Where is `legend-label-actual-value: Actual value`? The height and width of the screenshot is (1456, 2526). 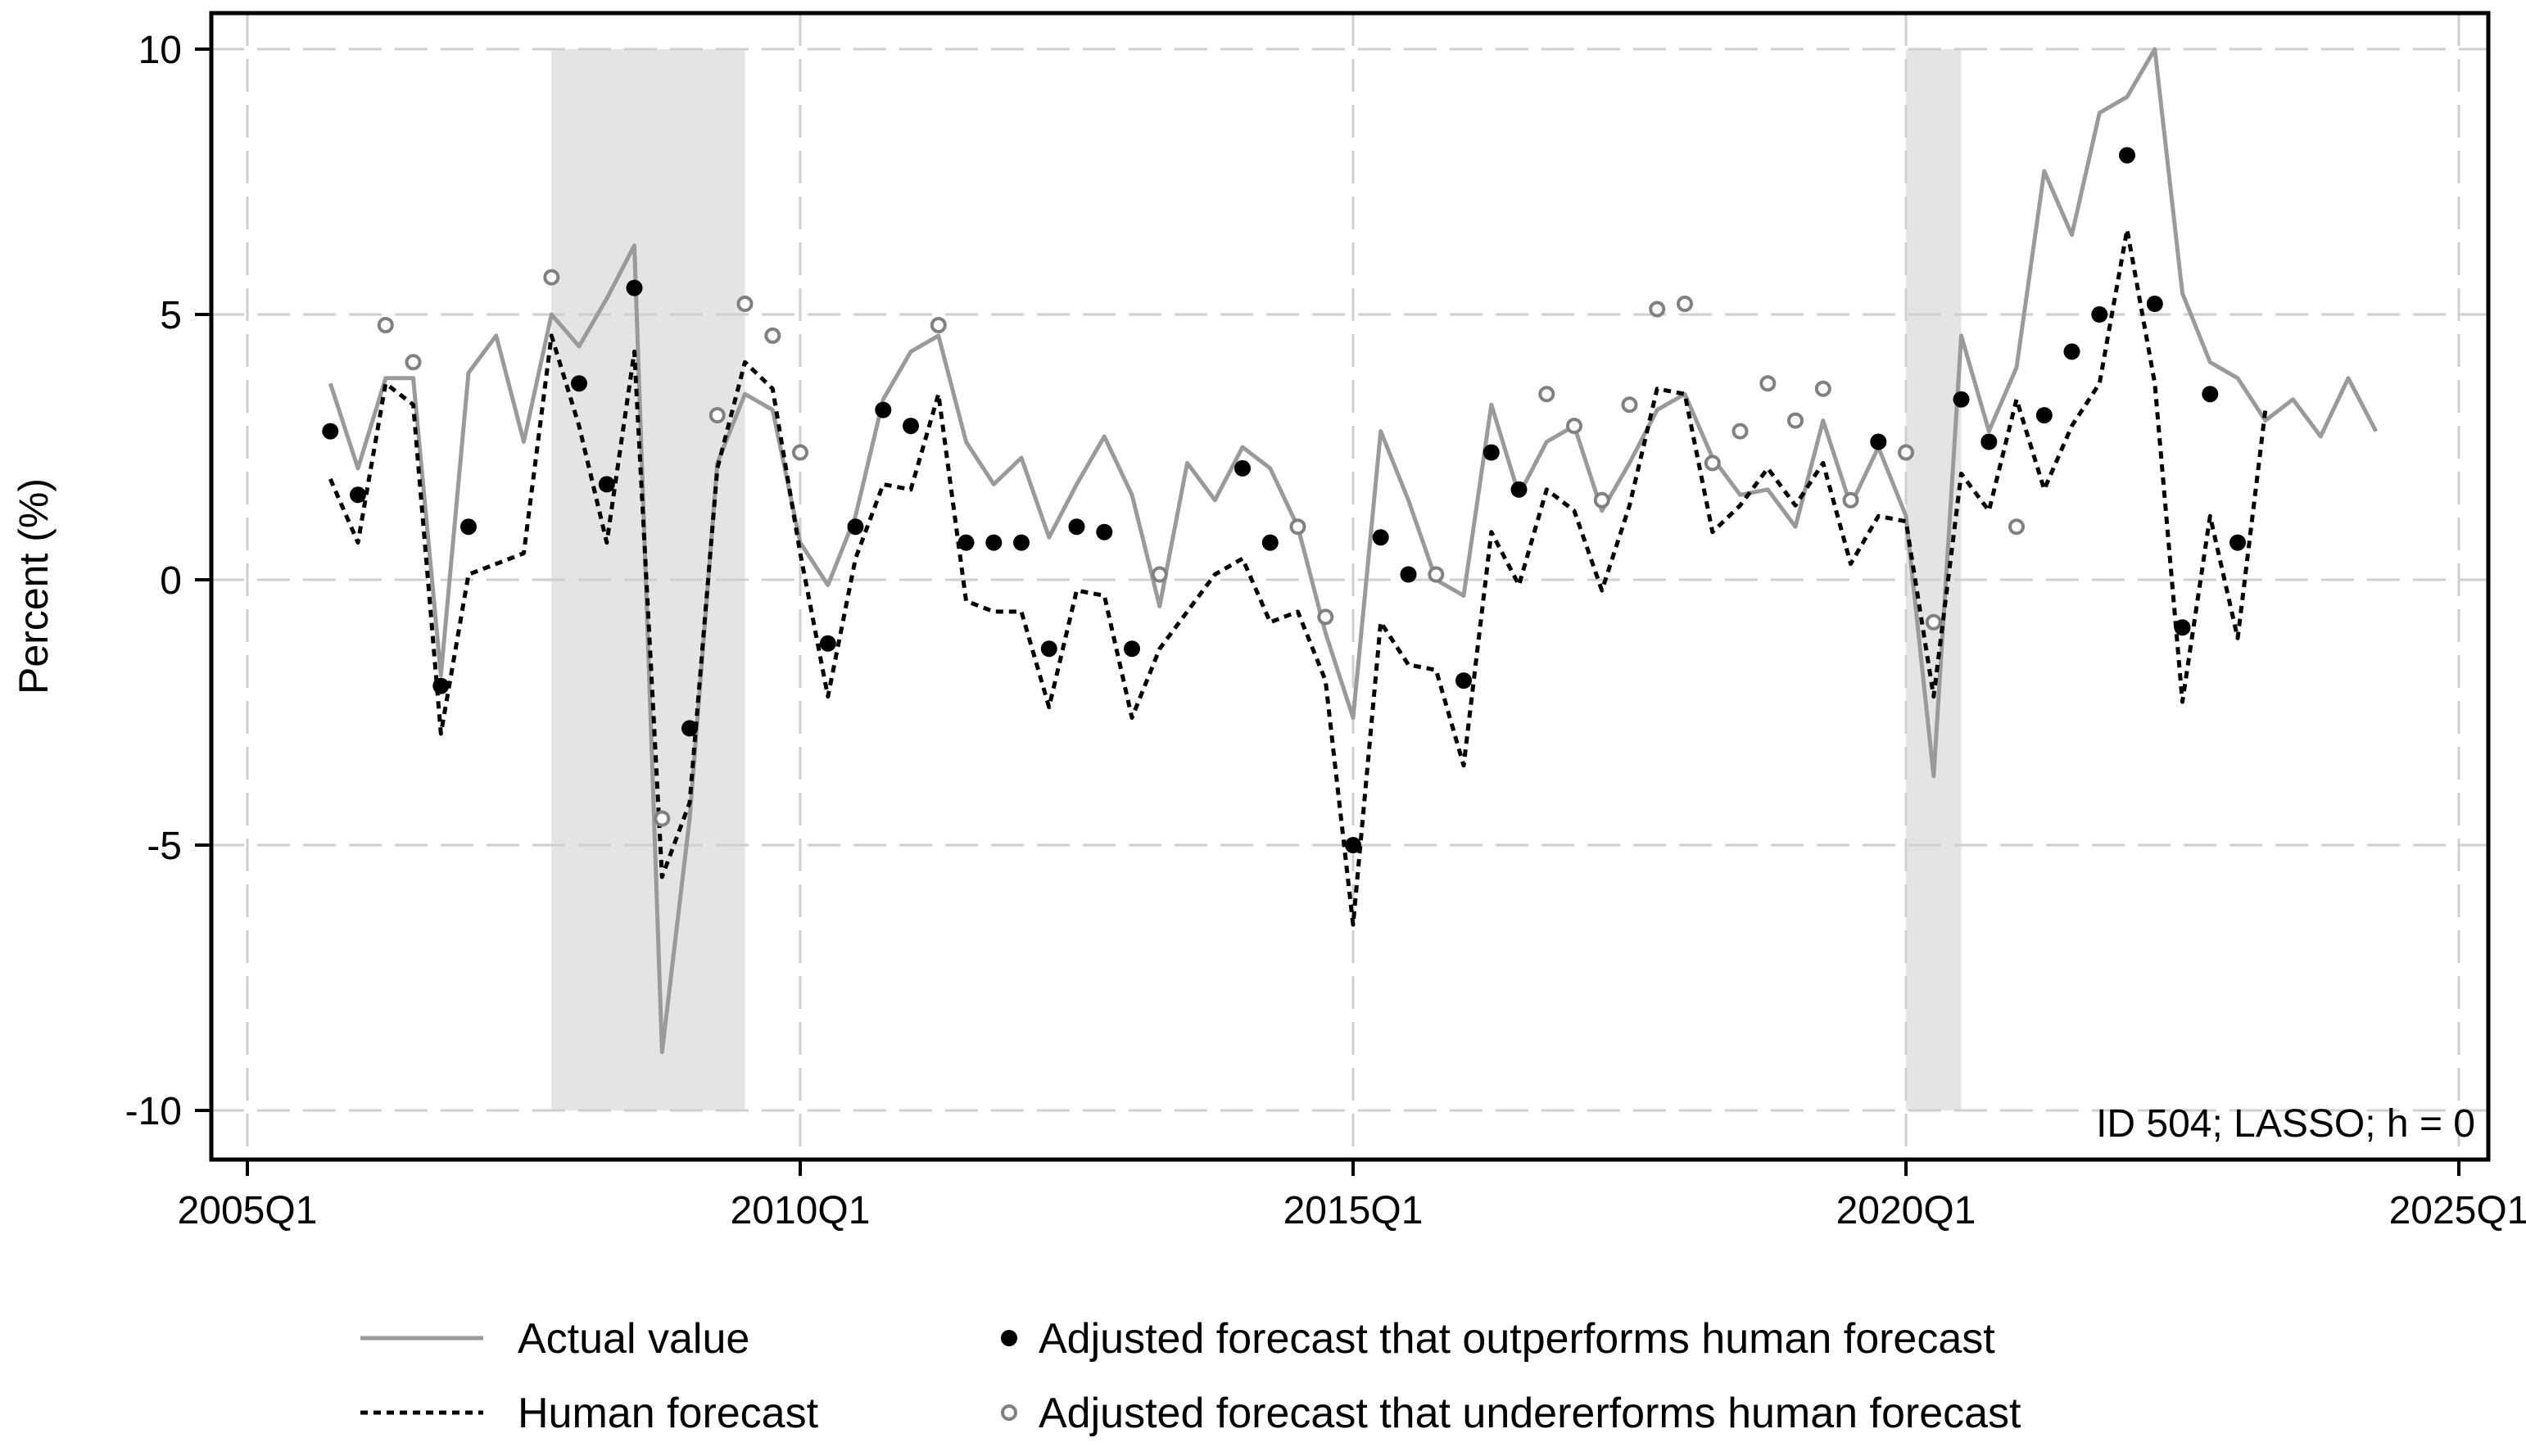
legend-label-actual-value: Actual value is located at coordinates (633, 1339).